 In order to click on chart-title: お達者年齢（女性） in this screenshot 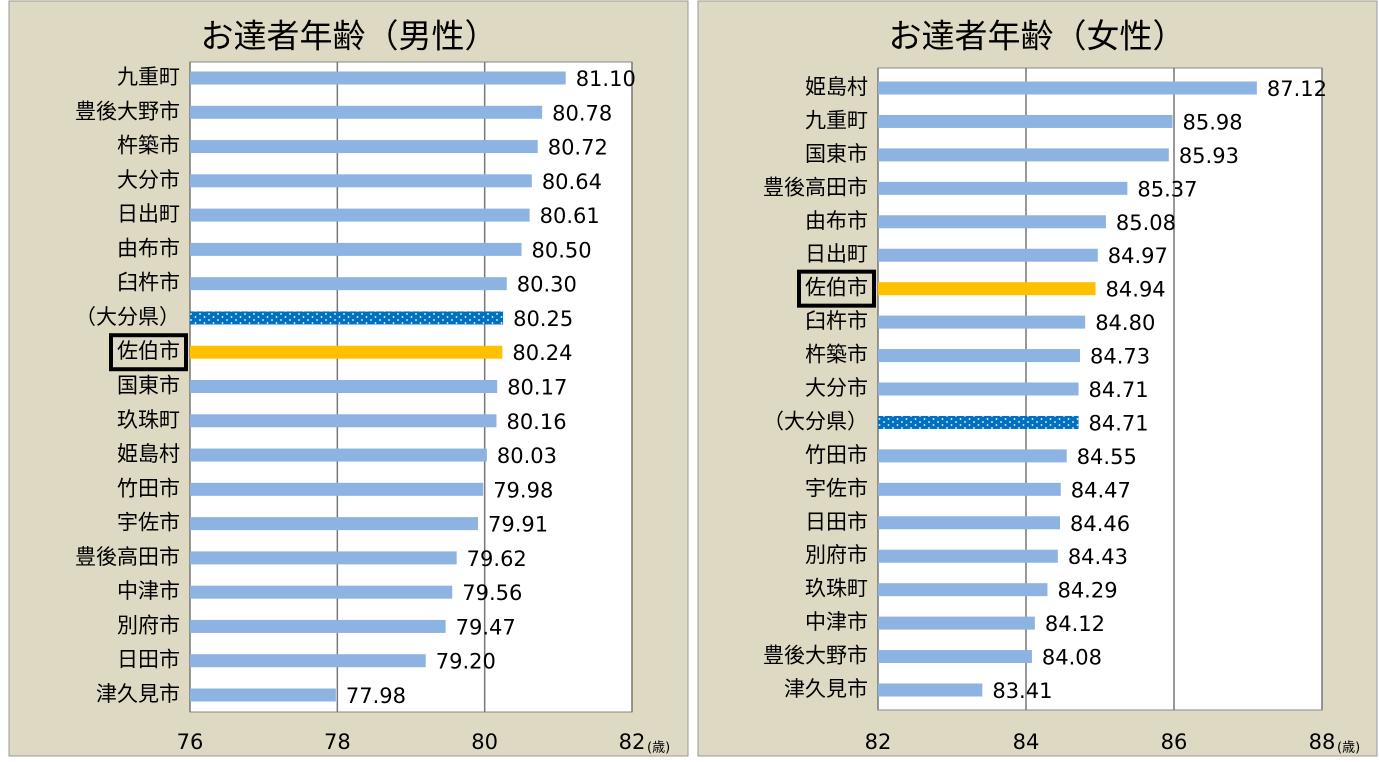, I will do `click(1037, 36)`.